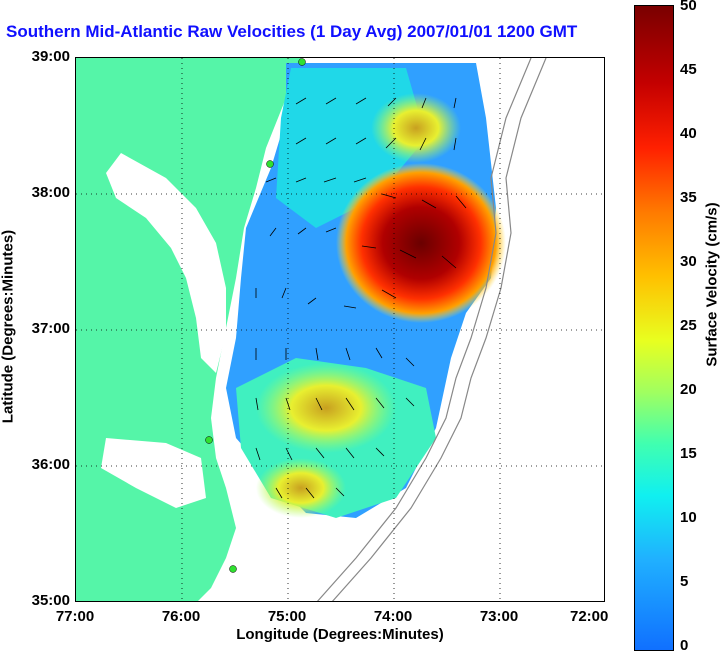 The image size is (724, 659). Describe the element at coordinates (393, 616) in the screenshot. I see `x-tick: 74:00` at that location.